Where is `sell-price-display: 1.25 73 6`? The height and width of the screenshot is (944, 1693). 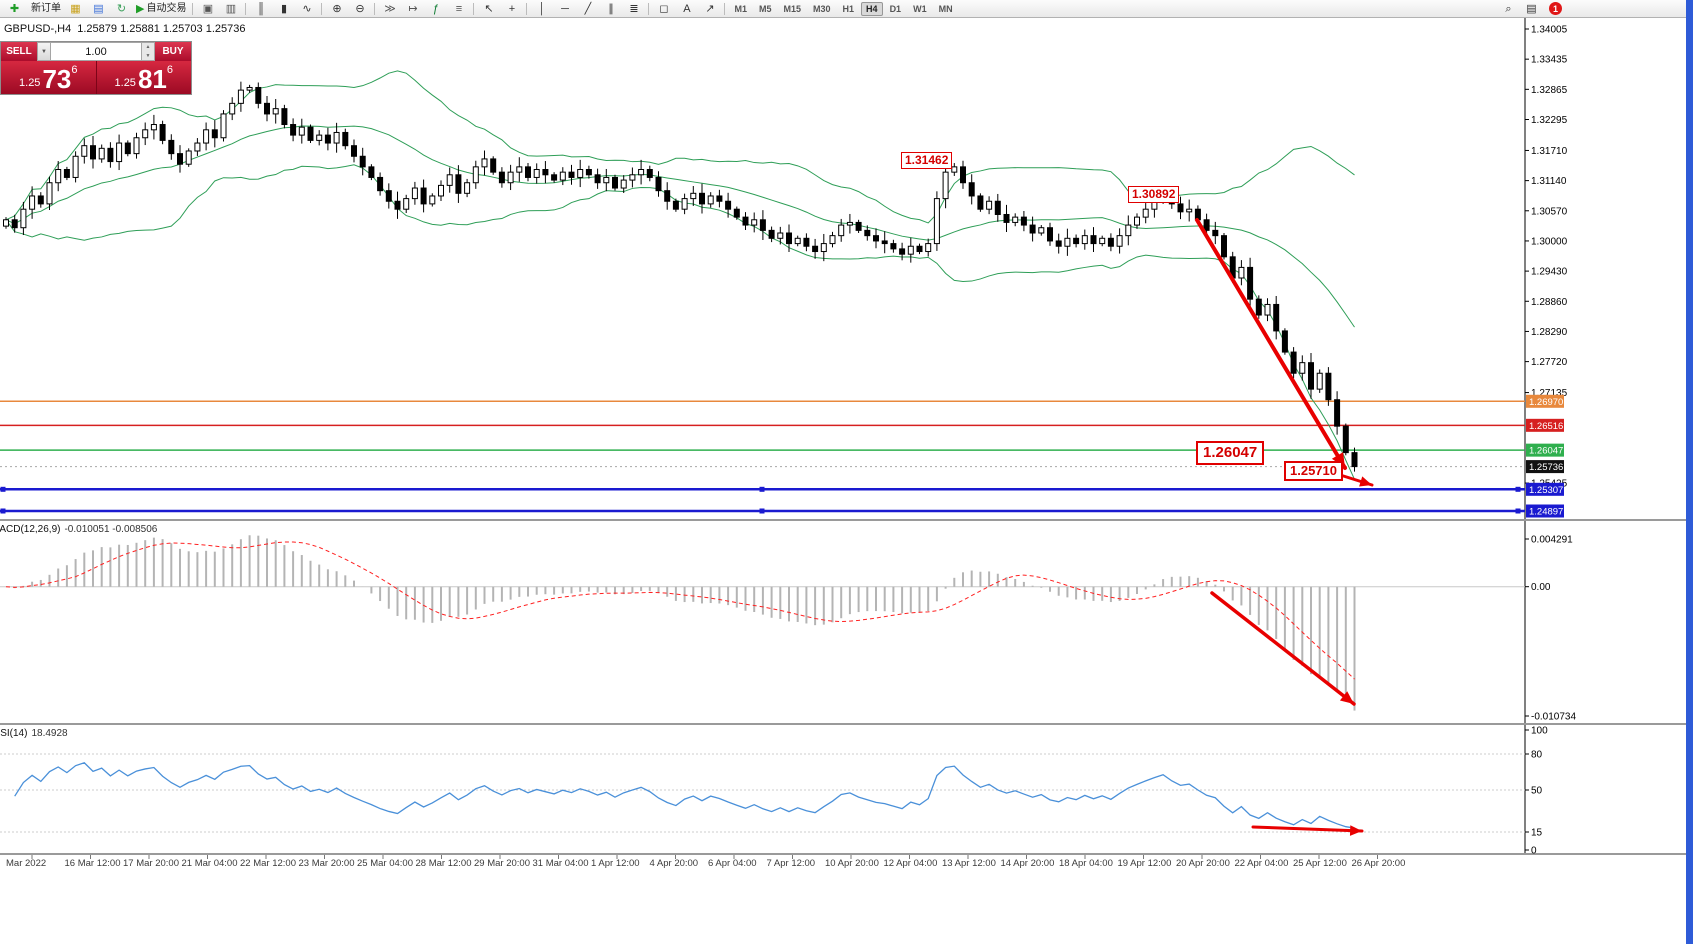
sell-price-display: 1.25 73 6 is located at coordinates (48, 77).